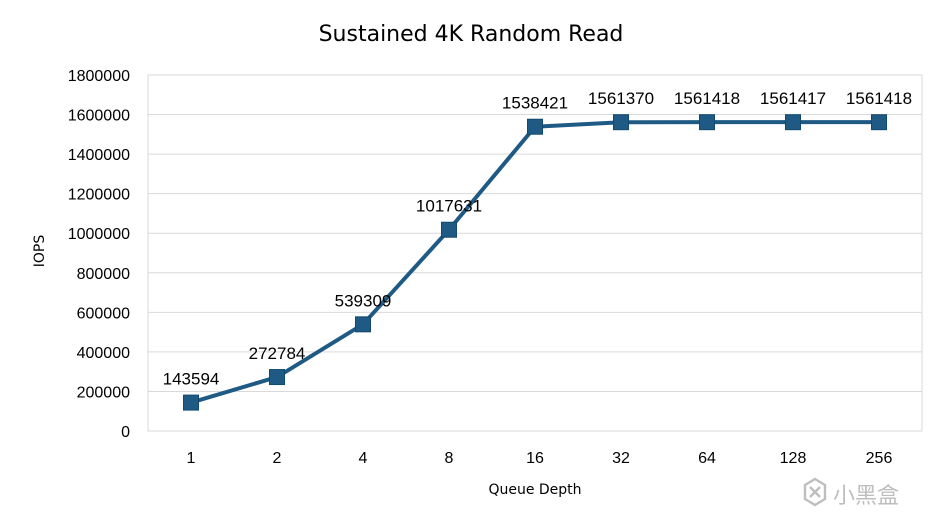 The width and height of the screenshot is (944, 525). What do you see at coordinates (534, 490) in the screenshot?
I see `x-axis-title: Queue Depth` at bounding box center [534, 490].